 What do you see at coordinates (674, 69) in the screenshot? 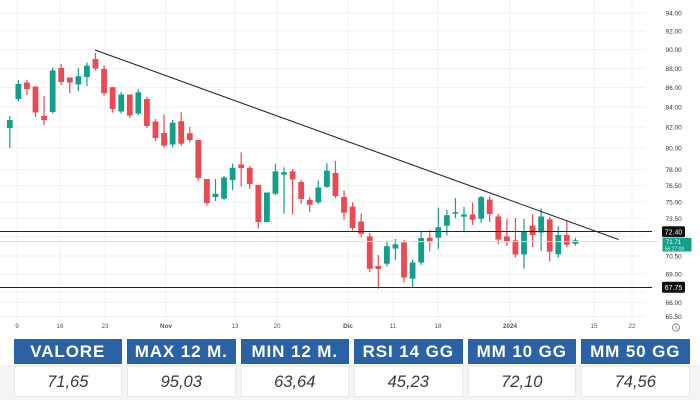
I see `svg-text: 88.00` at bounding box center [674, 69].